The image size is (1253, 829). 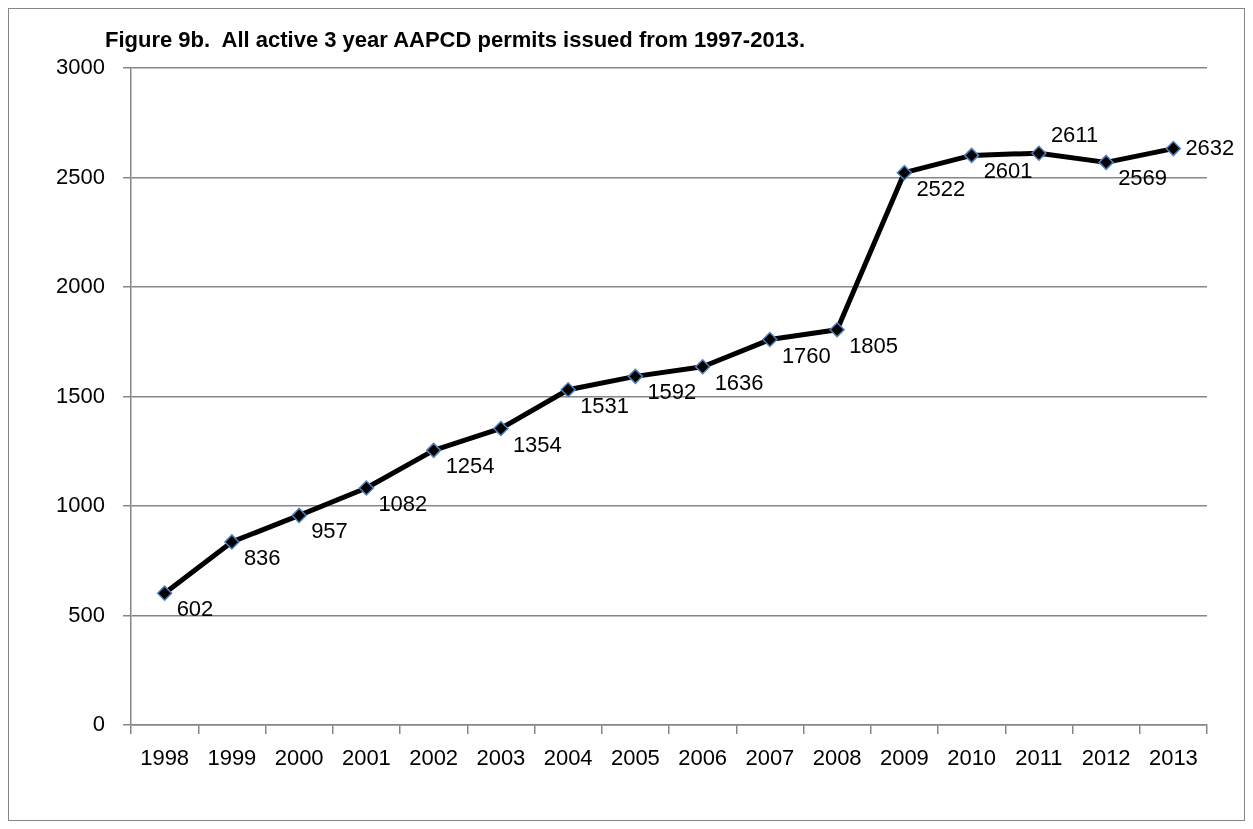 What do you see at coordinates (434, 758) in the screenshot?
I see `x-tick-label: 2002` at bounding box center [434, 758].